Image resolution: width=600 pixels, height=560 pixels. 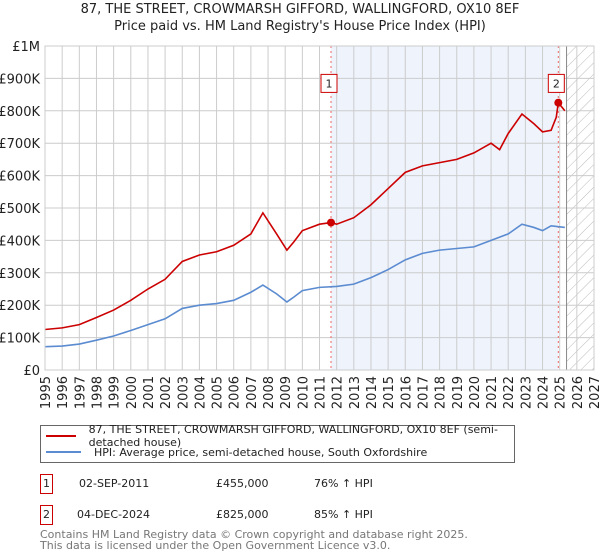 What do you see at coordinates (286, 392) in the screenshot?
I see `x-tick-label: 2009` at bounding box center [286, 392].